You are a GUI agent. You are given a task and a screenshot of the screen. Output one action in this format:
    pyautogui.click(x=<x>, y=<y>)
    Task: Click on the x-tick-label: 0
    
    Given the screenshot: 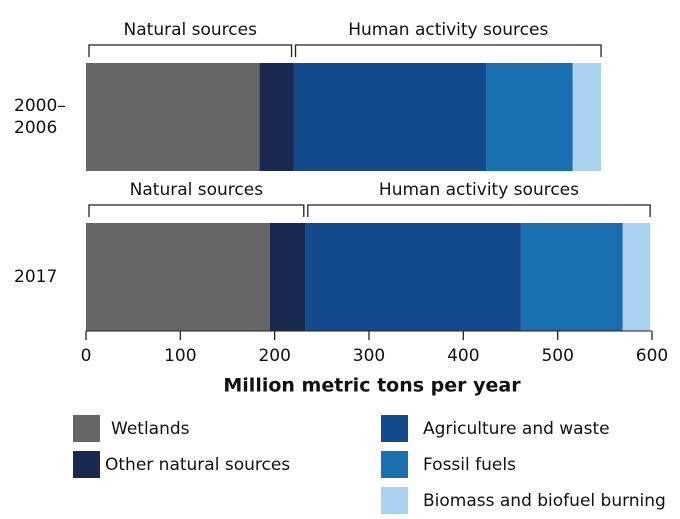 What is the action you would take?
    pyautogui.click(x=86, y=356)
    